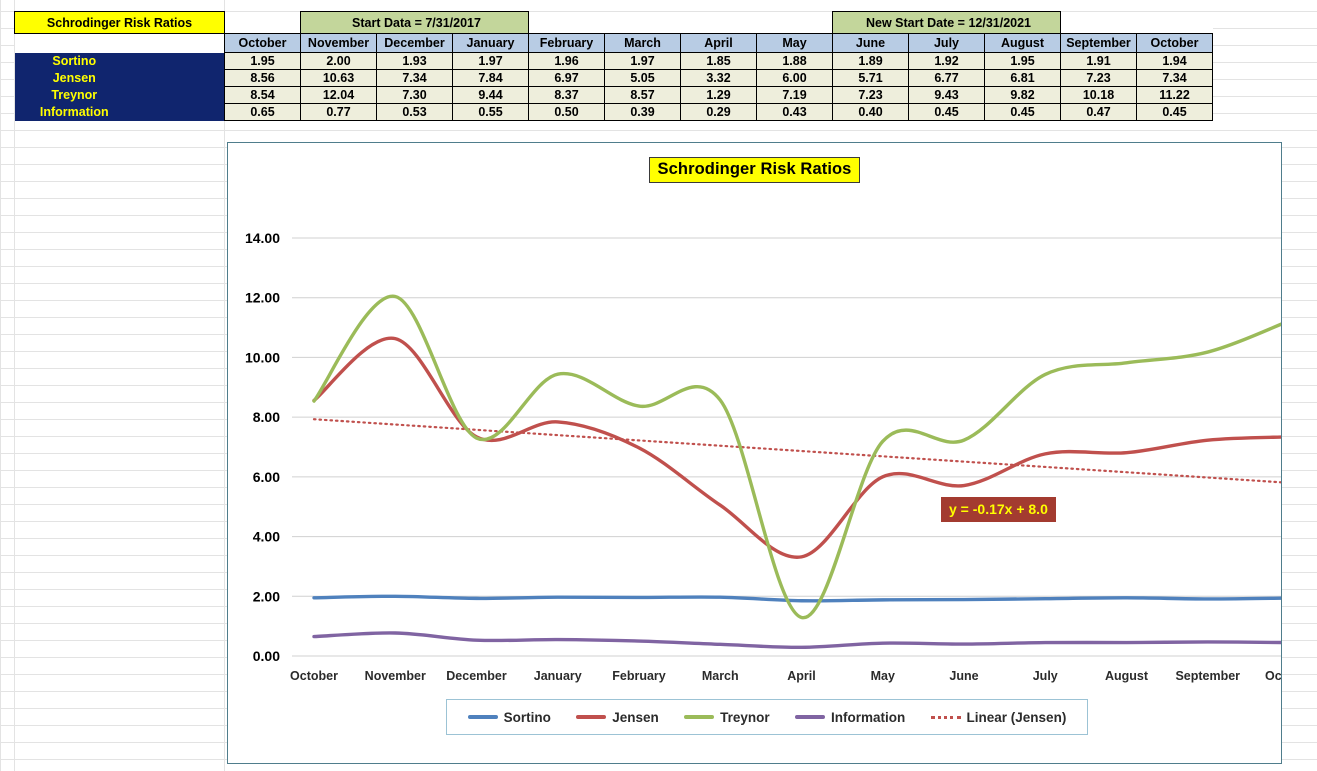  What do you see at coordinates (266, 596) in the screenshot?
I see `y-axis-tick-label: 2.00` at bounding box center [266, 596].